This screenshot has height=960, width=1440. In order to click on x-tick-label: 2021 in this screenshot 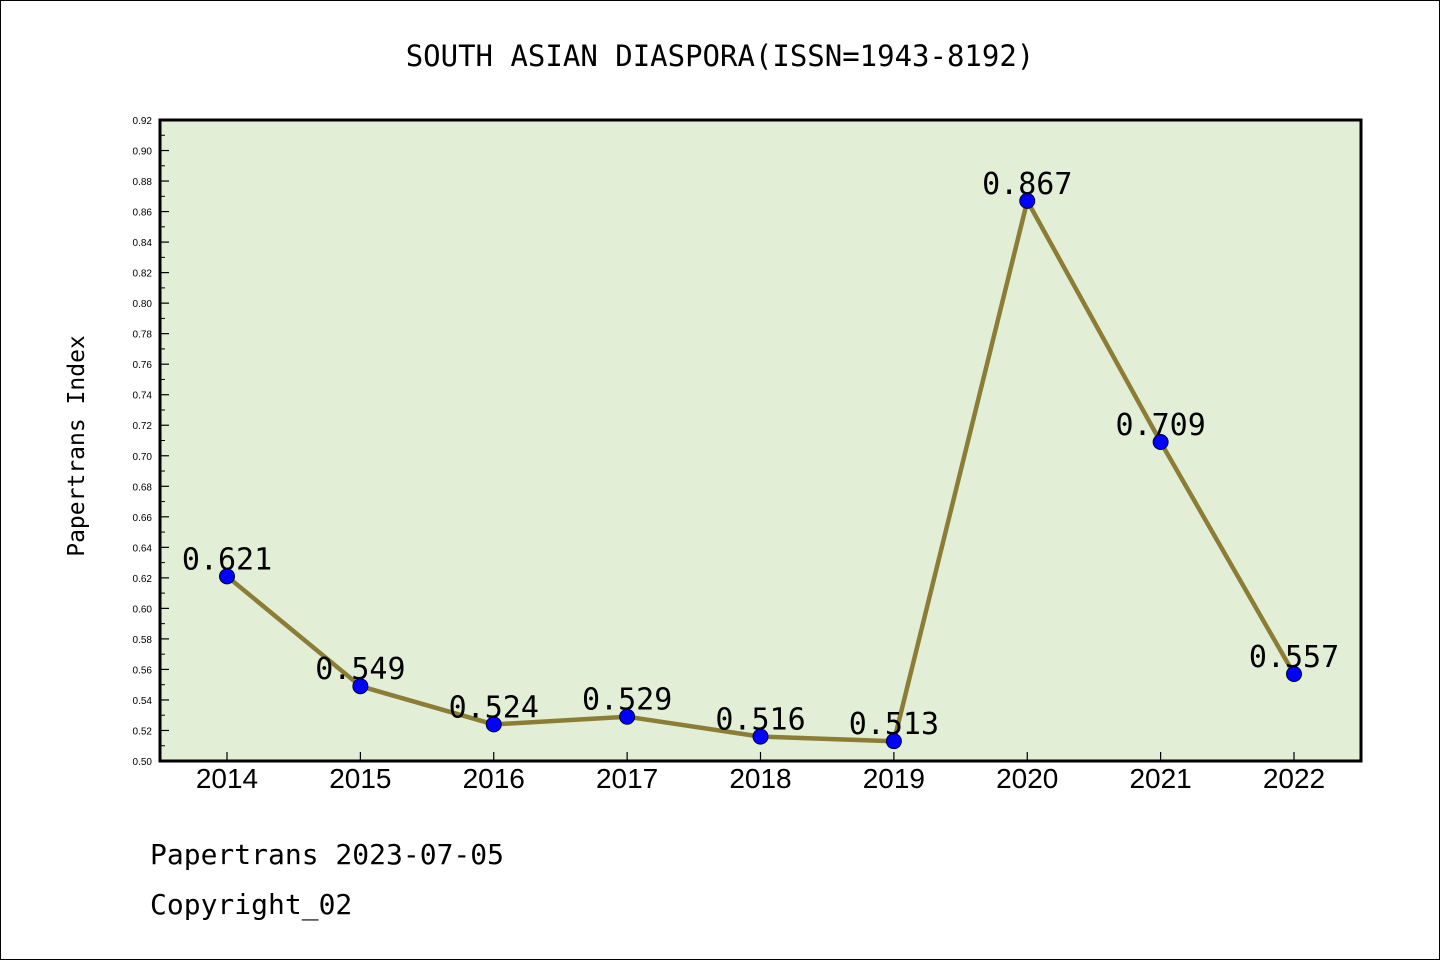, I will do `click(1160, 778)`.